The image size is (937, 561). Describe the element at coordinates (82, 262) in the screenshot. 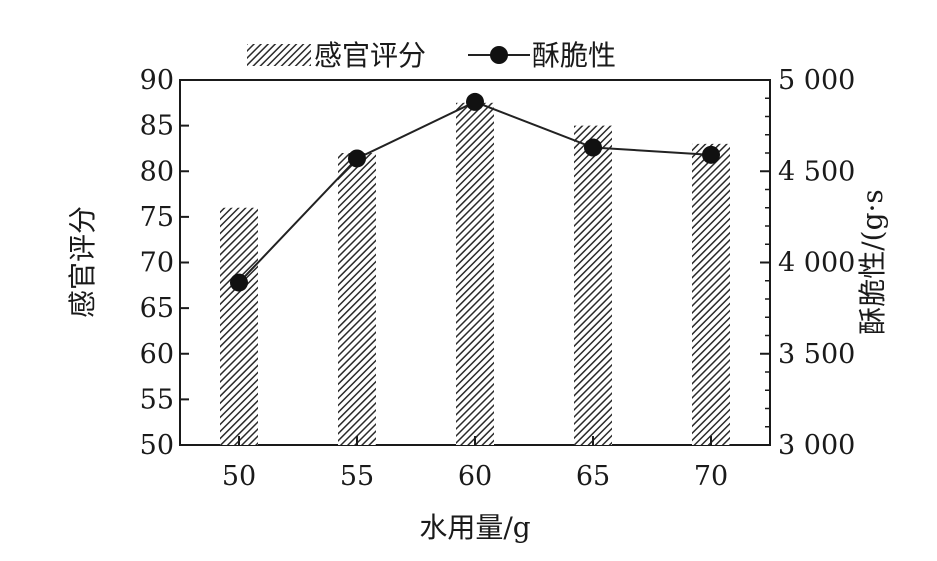

I see `left-axis-title: 感官评分` at that location.